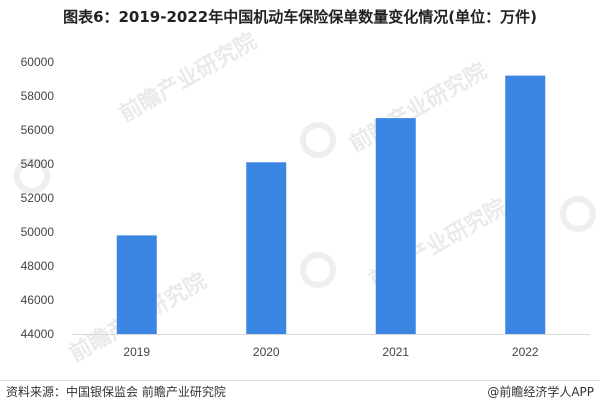 Image resolution: width=600 pixels, height=412 pixels. What do you see at coordinates (136, 352) in the screenshot?
I see `x-tick-label: 2019` at bounding box center [136, 352].